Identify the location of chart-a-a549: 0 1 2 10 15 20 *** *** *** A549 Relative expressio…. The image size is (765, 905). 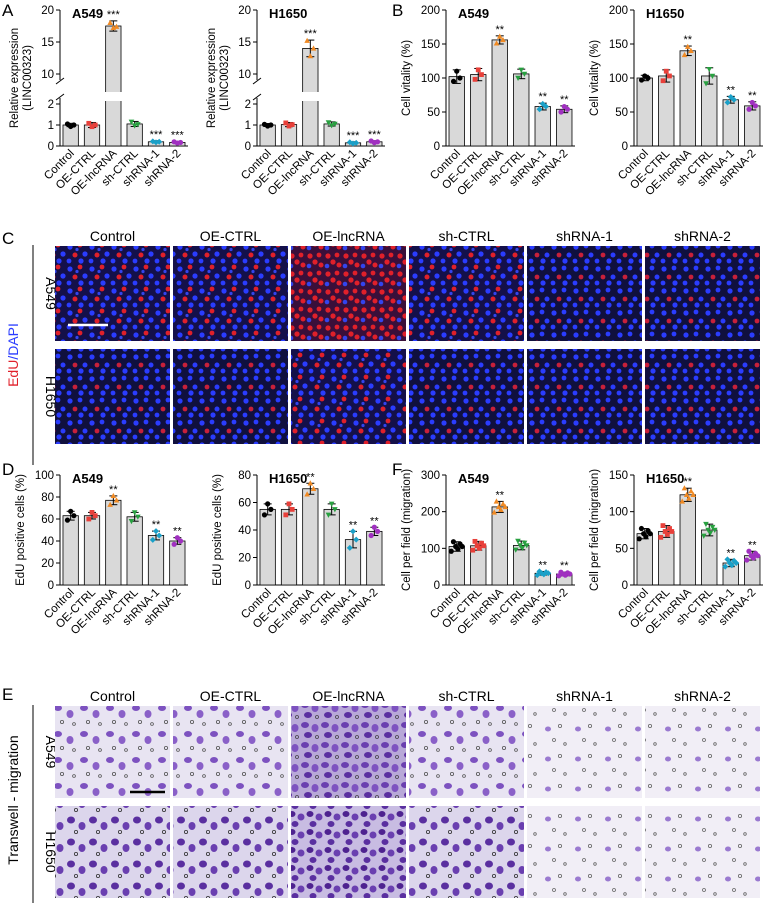
(98, 101).